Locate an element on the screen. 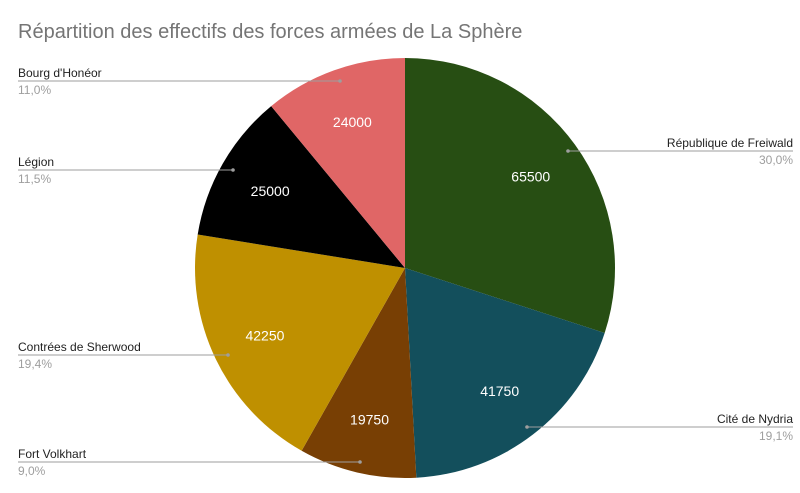 This screenshot has width=800, height=493. slice-percent-label: 19,4% is located at coordinates (35, 364).